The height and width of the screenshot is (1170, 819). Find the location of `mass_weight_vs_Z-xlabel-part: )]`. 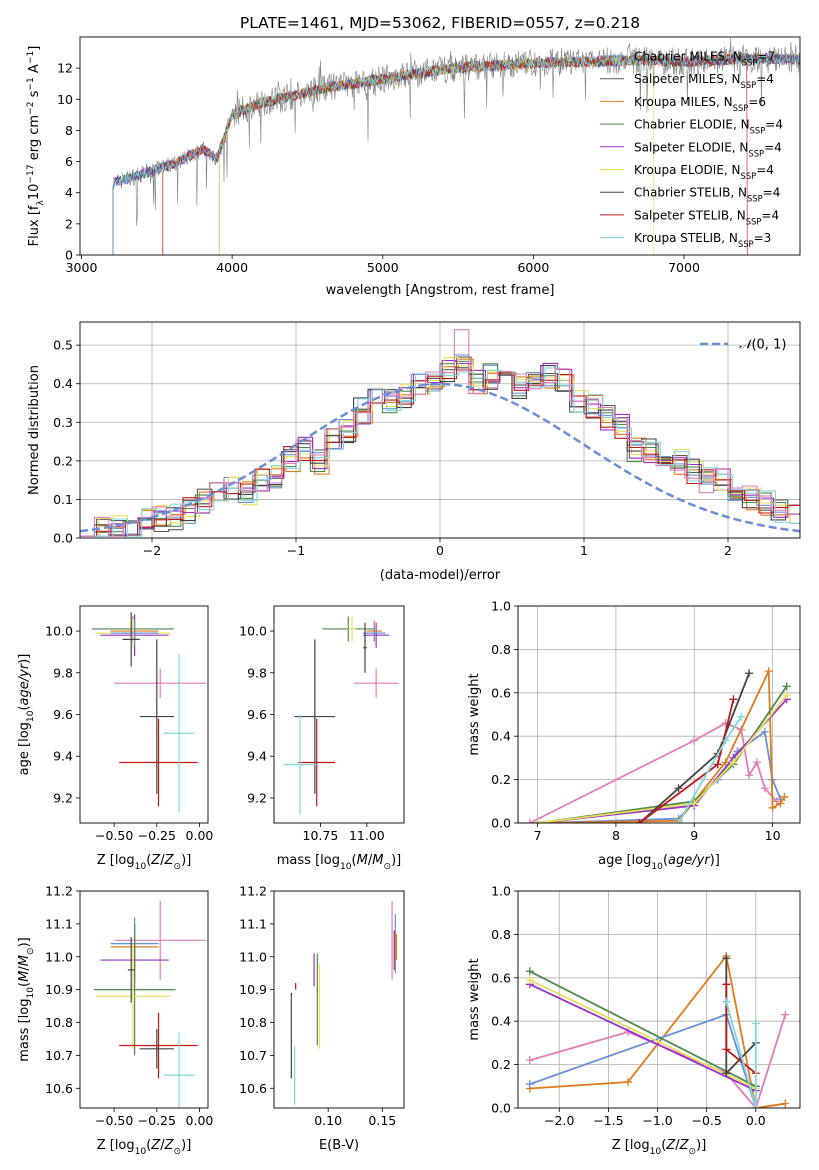

mass_weight_vs_Z-xlabel-part: )] is located at coordinates (701, 1145).